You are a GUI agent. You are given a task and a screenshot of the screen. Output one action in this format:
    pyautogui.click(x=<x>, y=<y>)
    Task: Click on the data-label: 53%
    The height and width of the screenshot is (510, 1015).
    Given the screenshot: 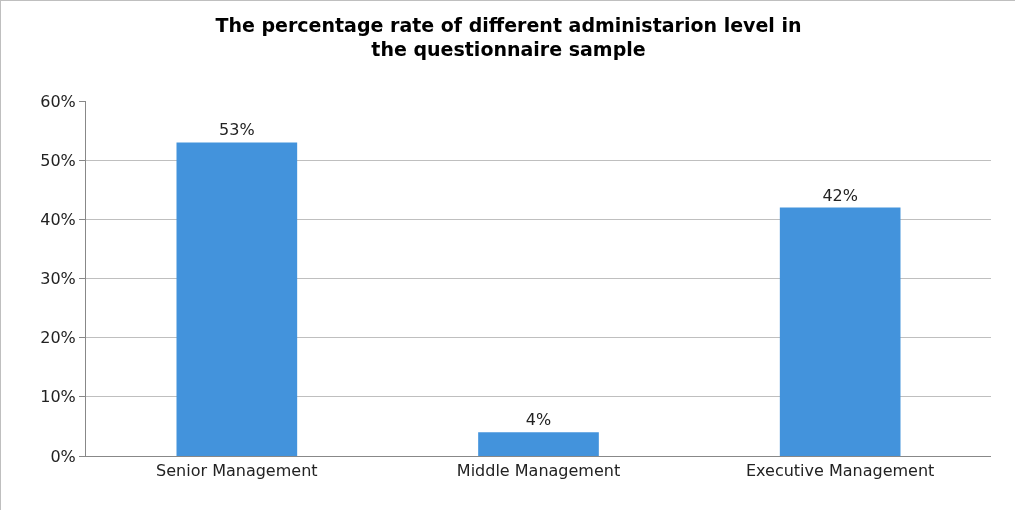 What is the action you would take?
    pyautogui.click(x=237, y=130)
    